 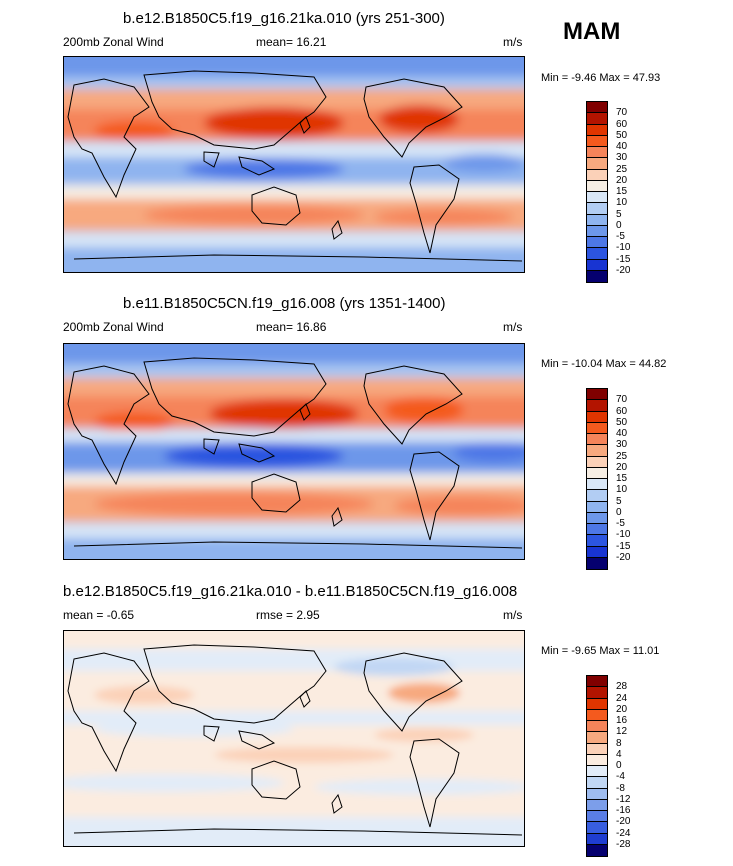 What do you see at coordinates (288, 615) in the screenshot?
I see `panel-3-rmse-label: rmse = 2.95` at bounding box center [288, 615].